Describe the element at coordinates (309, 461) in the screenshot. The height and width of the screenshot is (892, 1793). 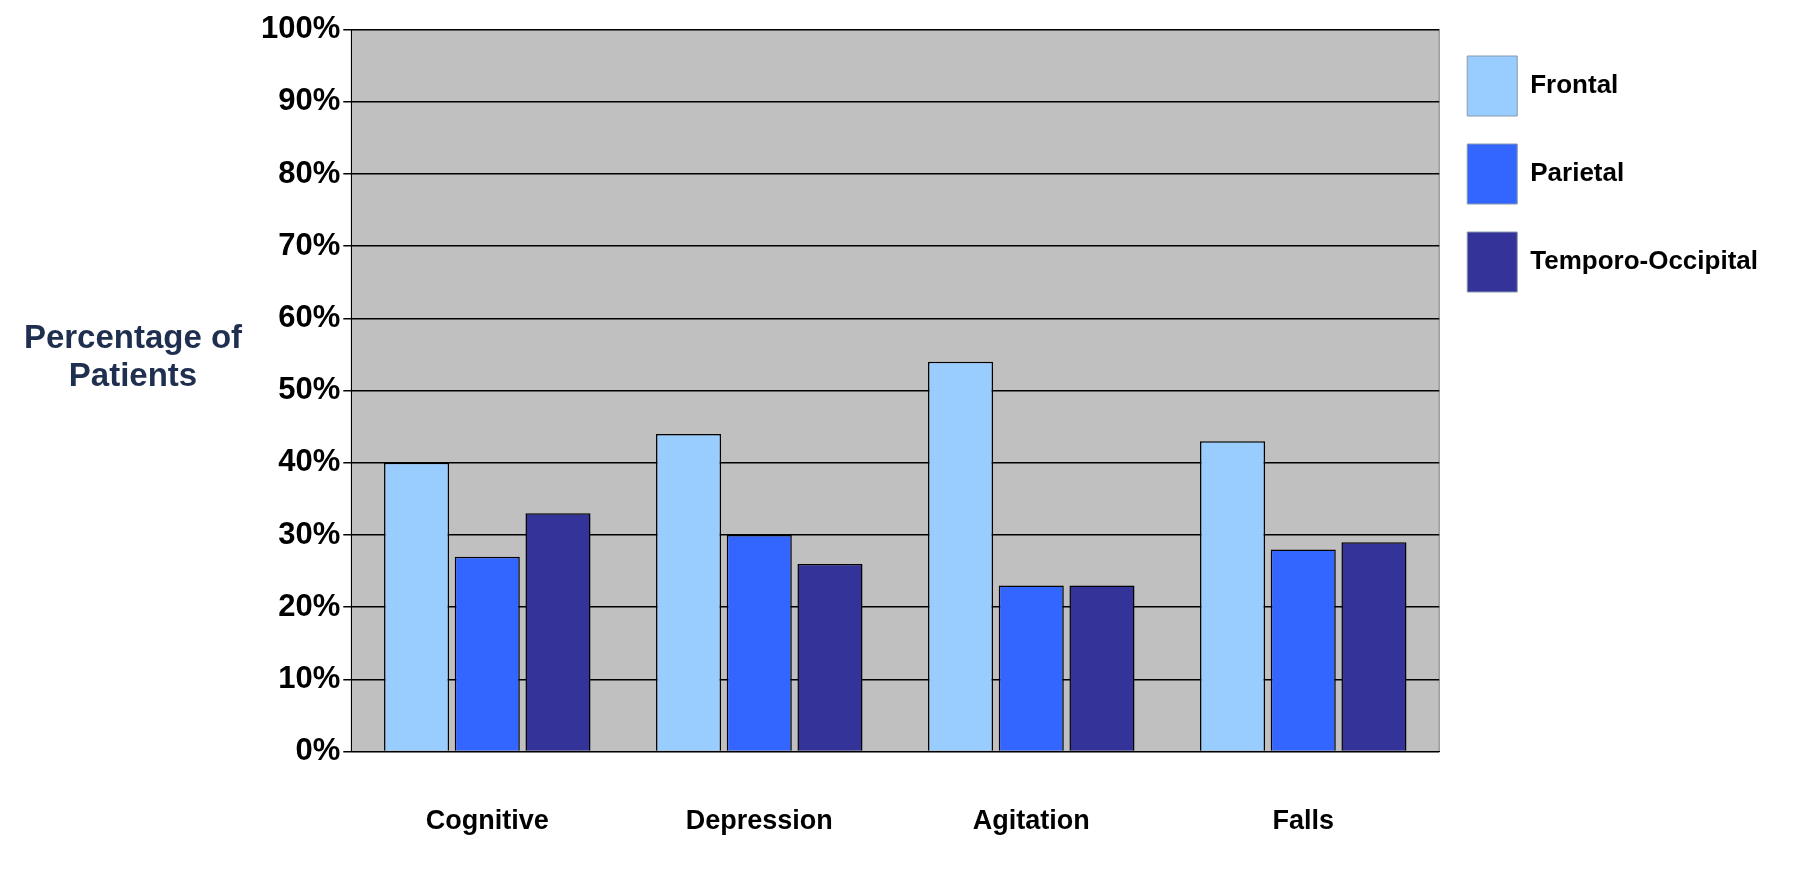
I see `y-tick-label: 40%` at that location.